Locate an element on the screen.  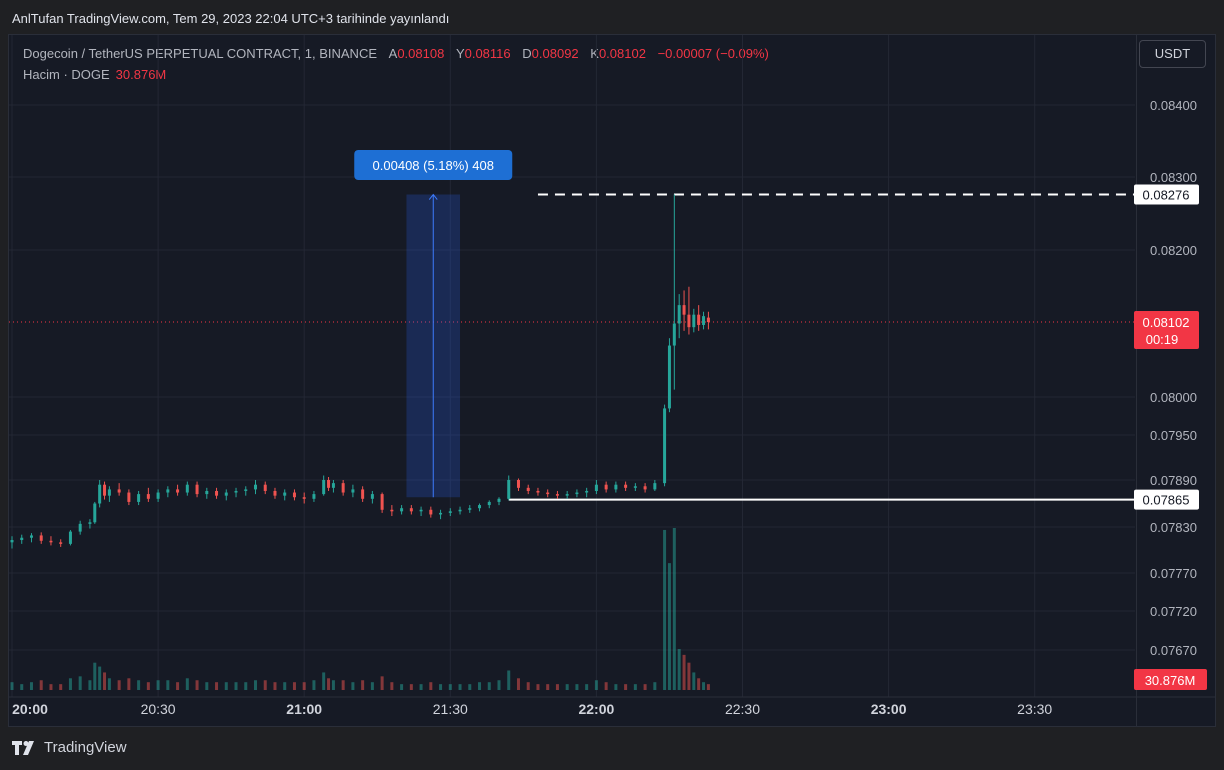
volume-tag-label: 30.876M is located at coordinates (1170, 680).